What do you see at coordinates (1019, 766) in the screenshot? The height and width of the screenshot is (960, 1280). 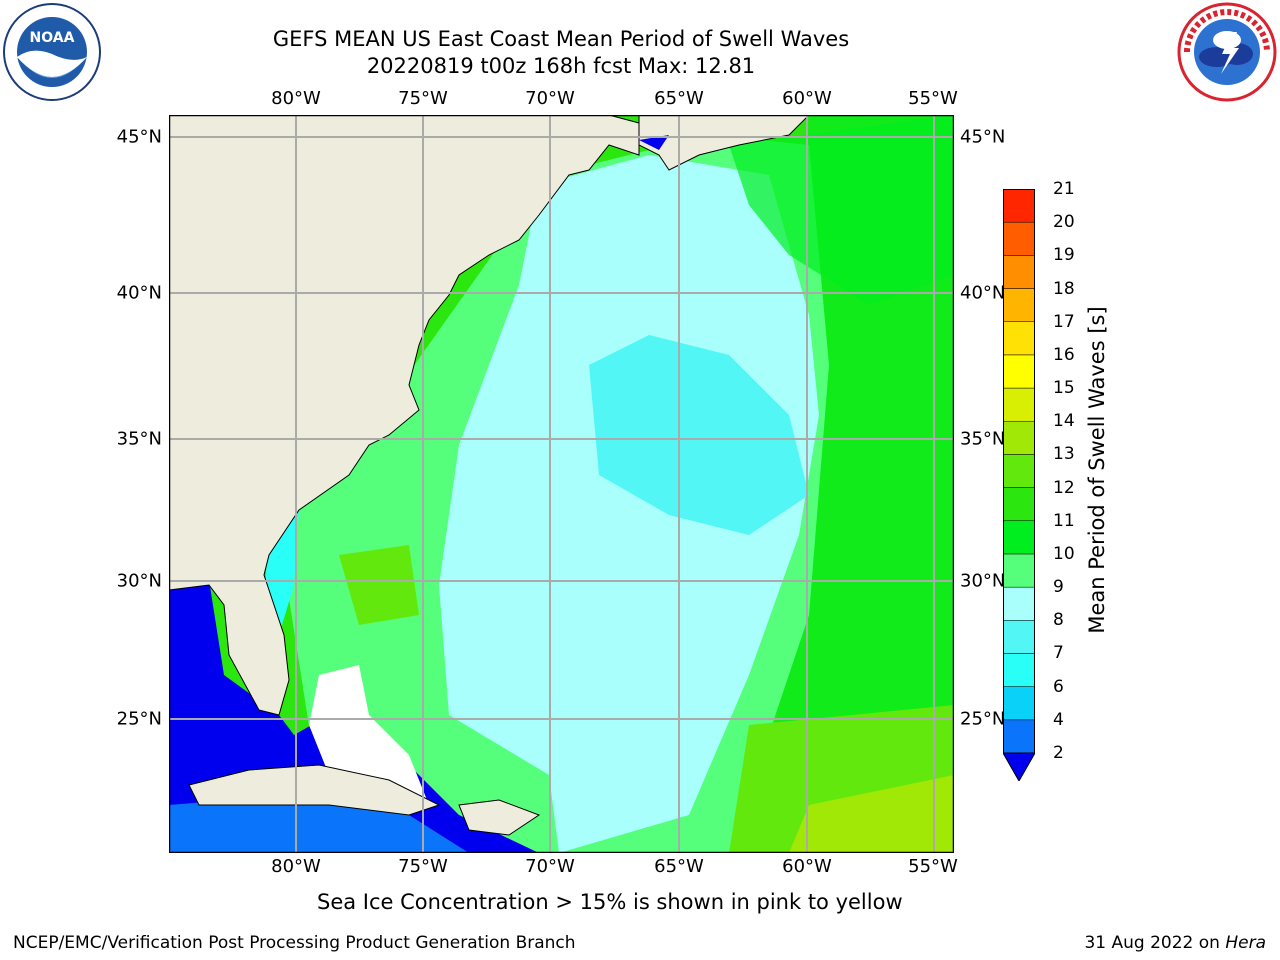 I see `colorbar-extend-low` at bounding box center [1019, 766].